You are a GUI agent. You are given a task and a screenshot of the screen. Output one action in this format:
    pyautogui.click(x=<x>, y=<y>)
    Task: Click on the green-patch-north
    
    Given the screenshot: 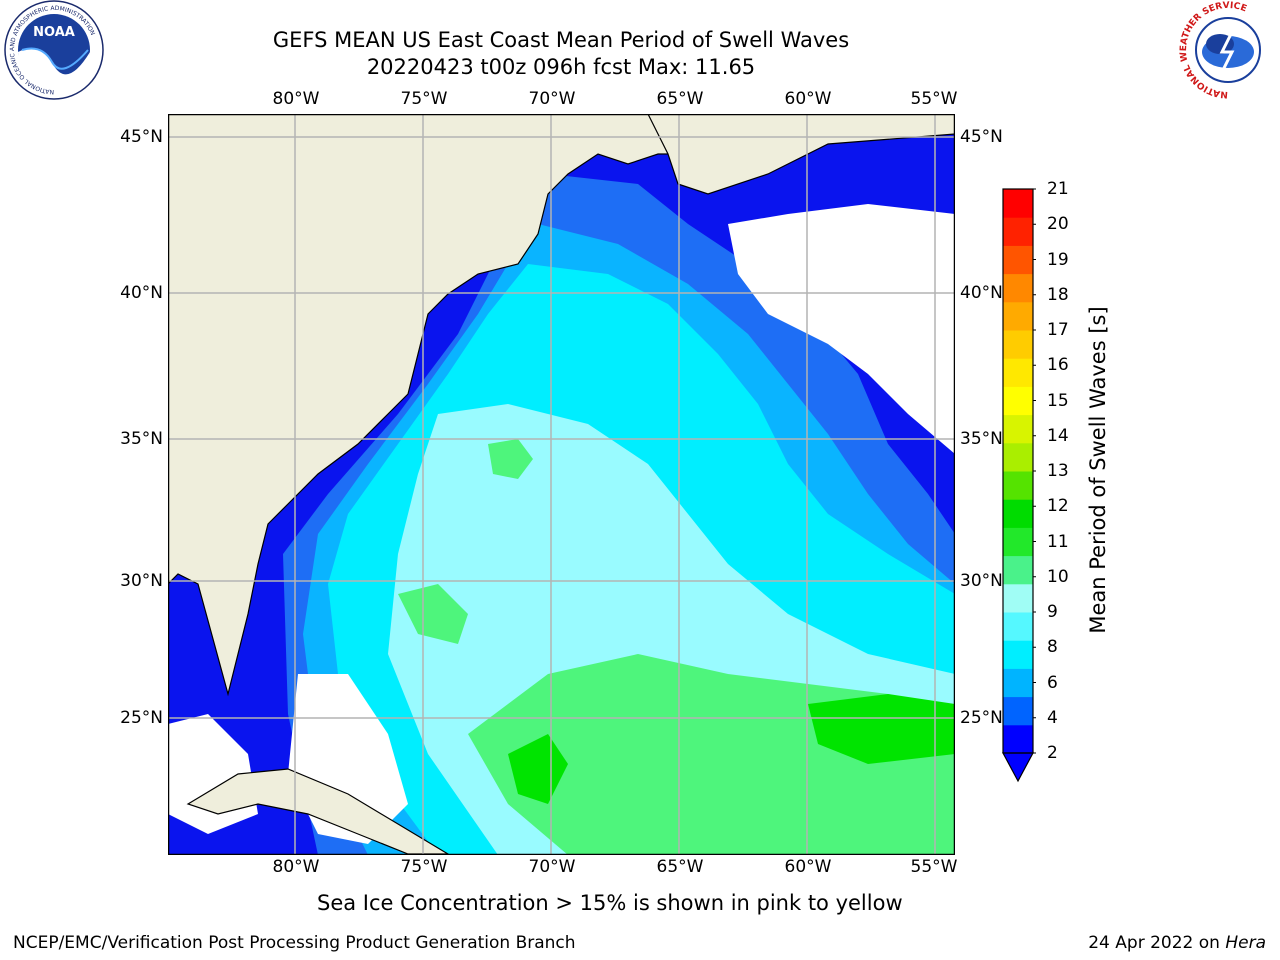 What is the action you would take?
    pyautogui.click(x=510, y=459)
    